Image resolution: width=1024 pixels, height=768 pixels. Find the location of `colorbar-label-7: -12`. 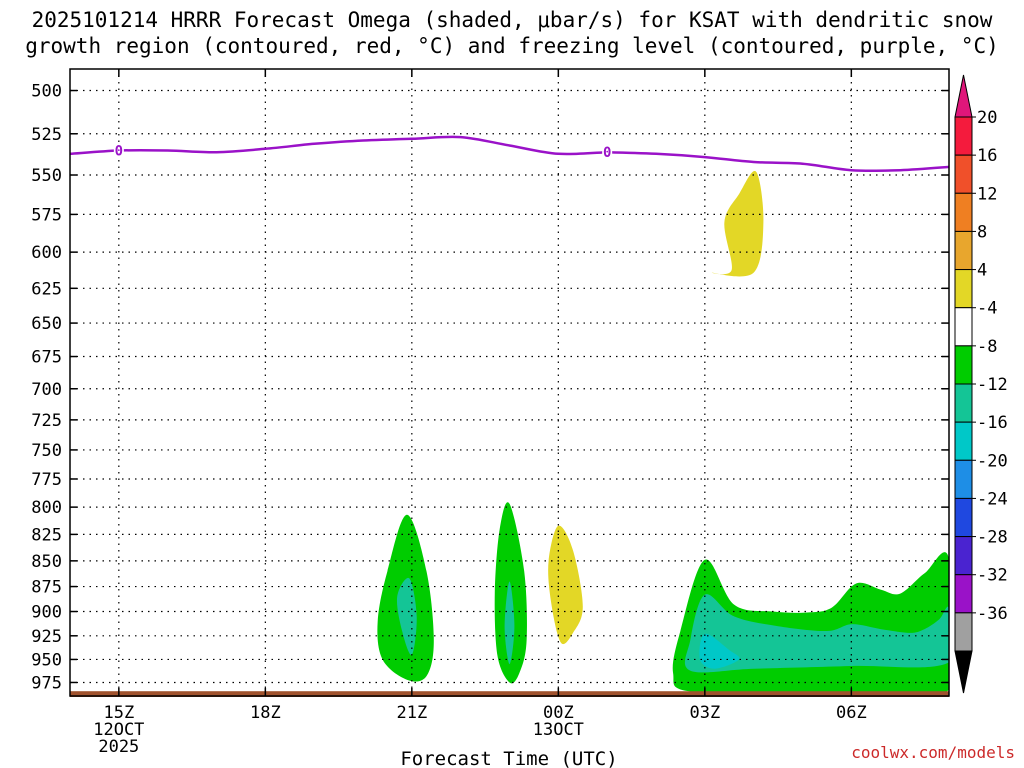

colorbar-label-7: -12 is located at coordinates (992, 385).